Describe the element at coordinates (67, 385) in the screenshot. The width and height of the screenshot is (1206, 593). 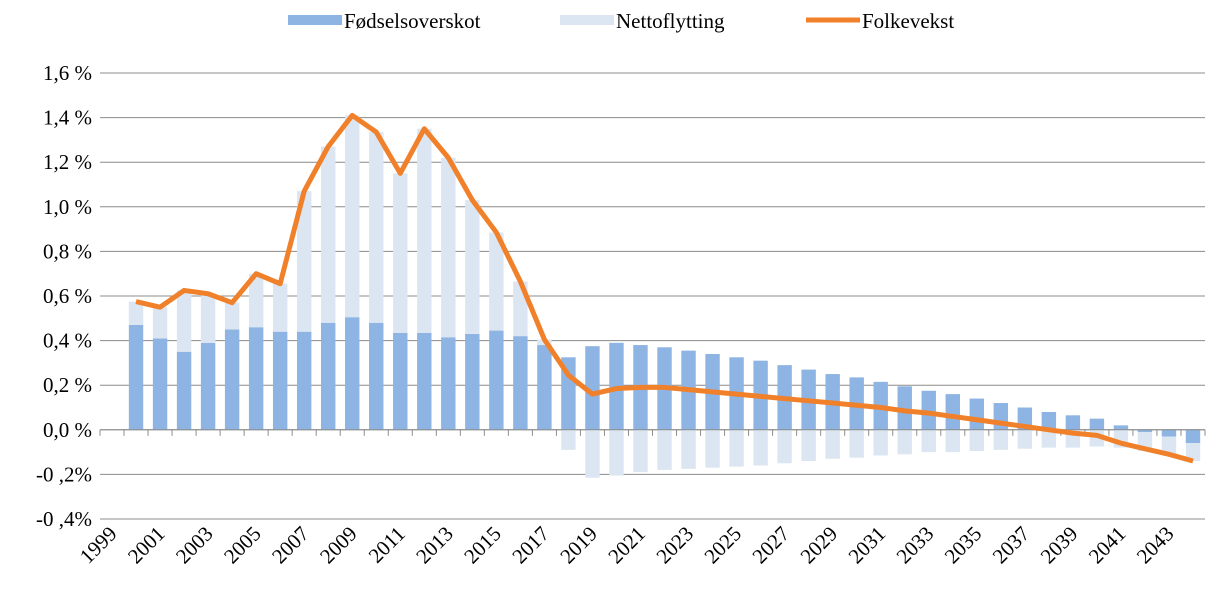
I see `y-tick-label: 0,2 %` at that location.